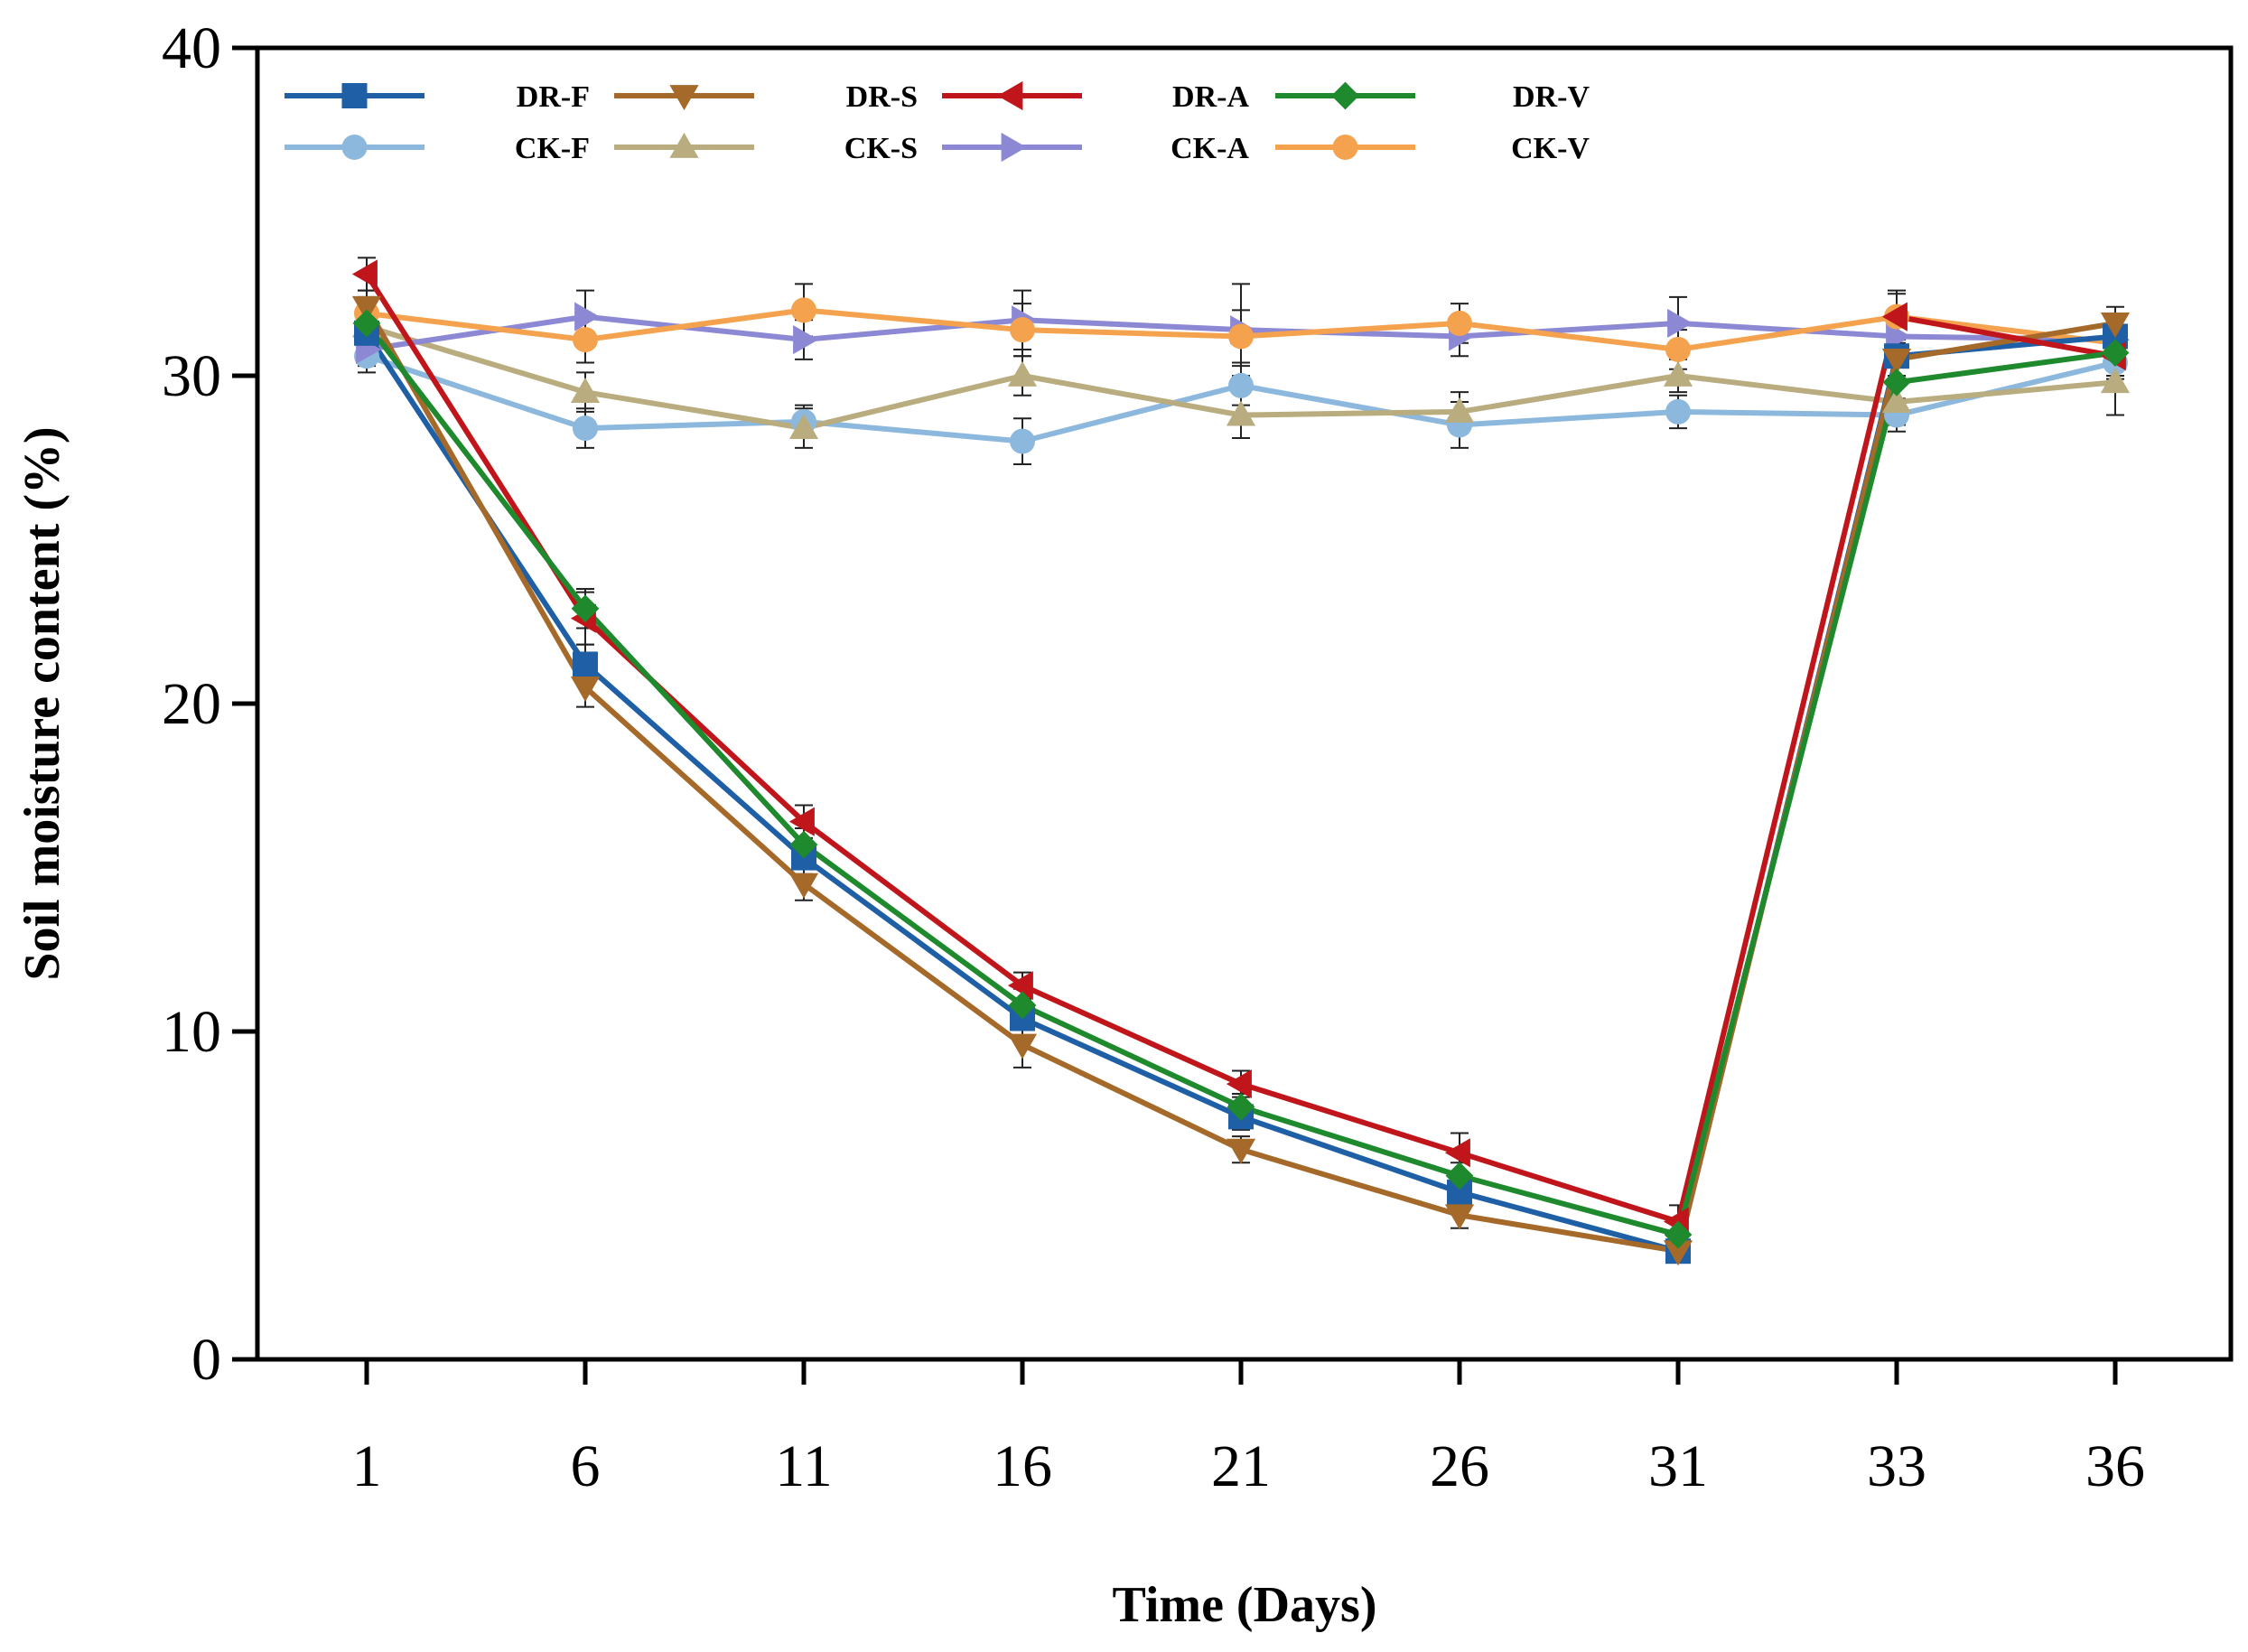 This screenshot has width=2248, height=1652. Describe the element at coordinates (437, 149) in the screenshot. I see `legend-entry-ck-f: CK-F` at that location.